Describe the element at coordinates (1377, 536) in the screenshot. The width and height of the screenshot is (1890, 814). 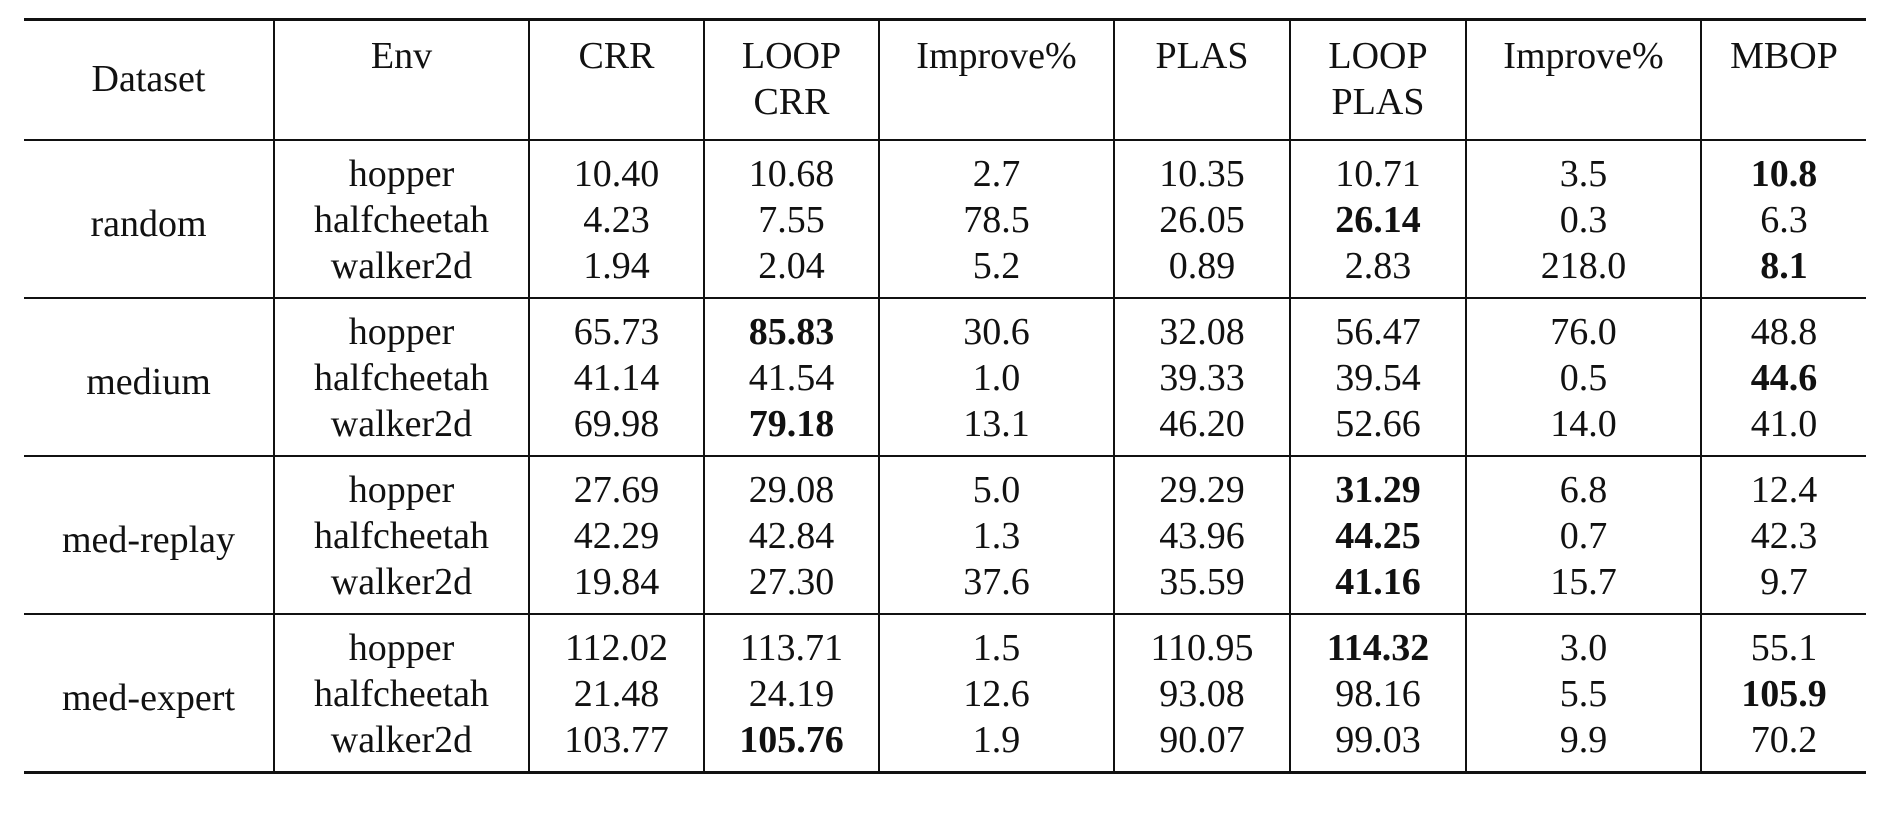
I see `loop-plas-cell: 44.25` at that location.